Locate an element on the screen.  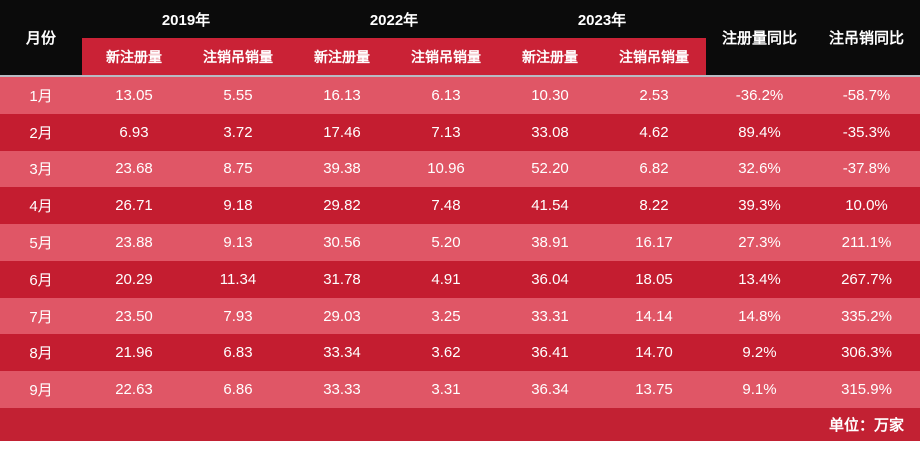
value-cell: 33.34 is located at coordinates (342, 353).